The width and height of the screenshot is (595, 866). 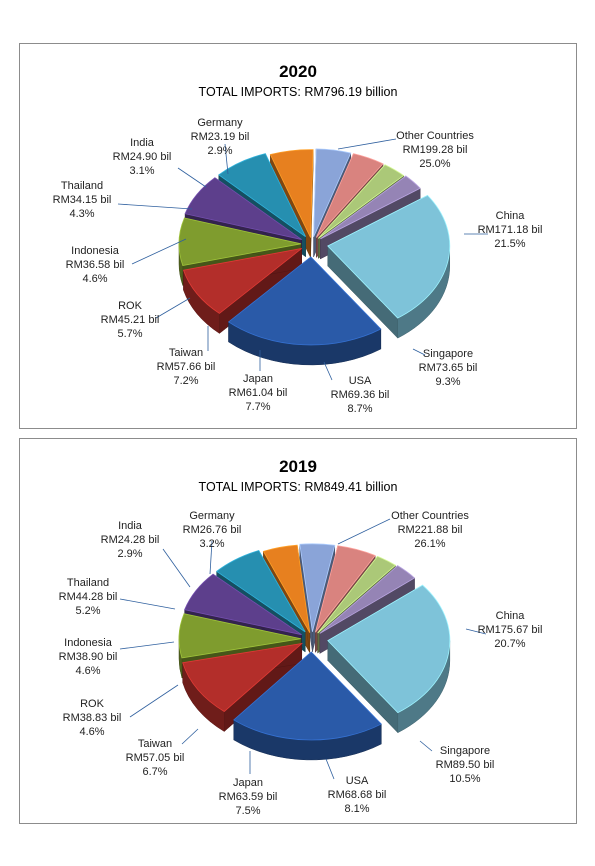 What do you see at coordinates (130, 320) in the screenshot?
I see `slice-value-label: RM45.21 bil` at bounding box center [130, 320].